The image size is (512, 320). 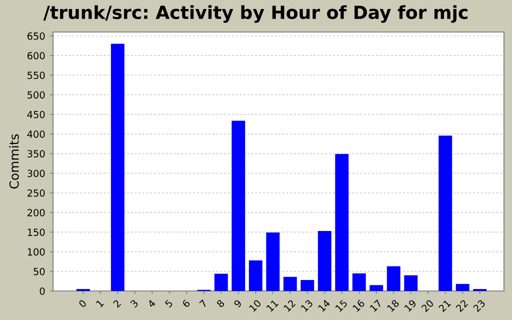 I want to click on y-tick-label: 500, so click(x=36, y=95).